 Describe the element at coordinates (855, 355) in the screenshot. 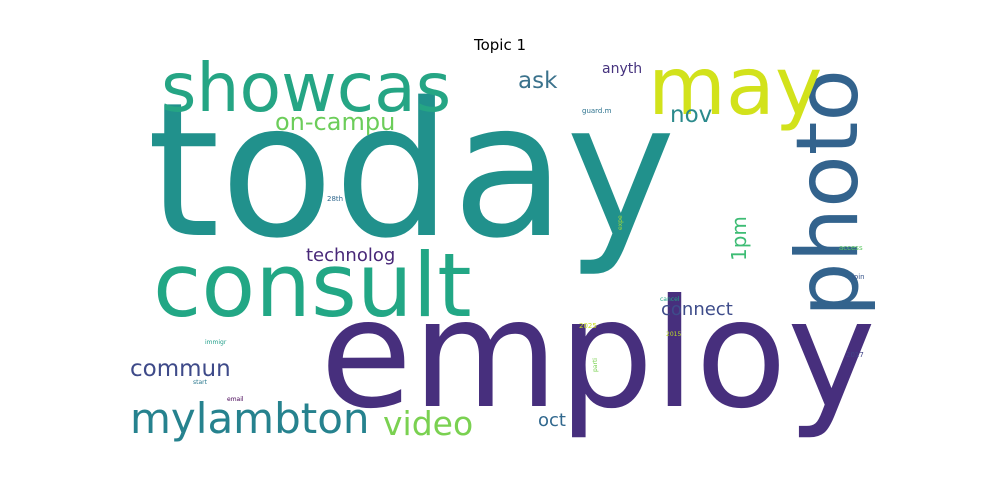

I see `word-2017: 2017` at that location.